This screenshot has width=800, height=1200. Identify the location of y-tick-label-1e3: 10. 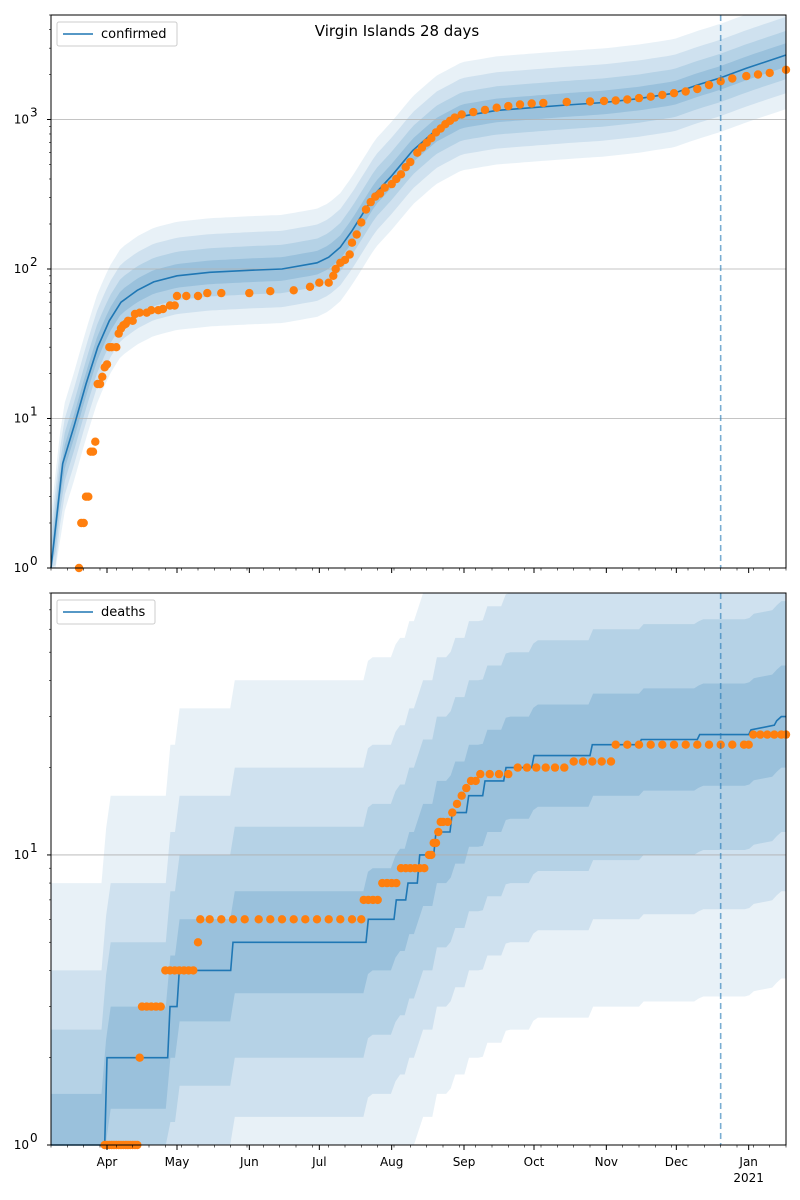
(21, 119).